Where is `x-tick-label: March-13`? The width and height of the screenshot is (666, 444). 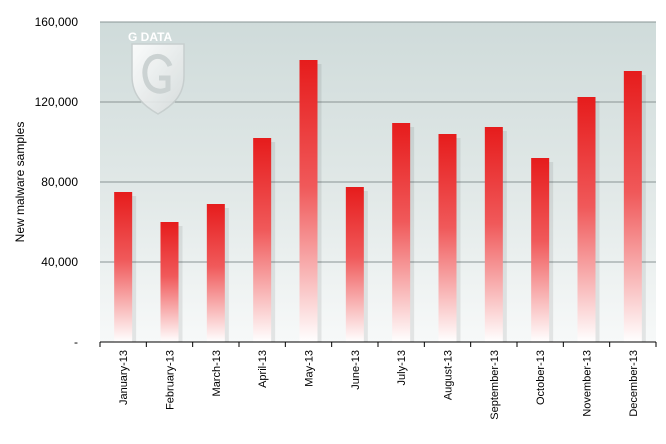 x-tick-label: March-13 is located at coordinates (217, 373).